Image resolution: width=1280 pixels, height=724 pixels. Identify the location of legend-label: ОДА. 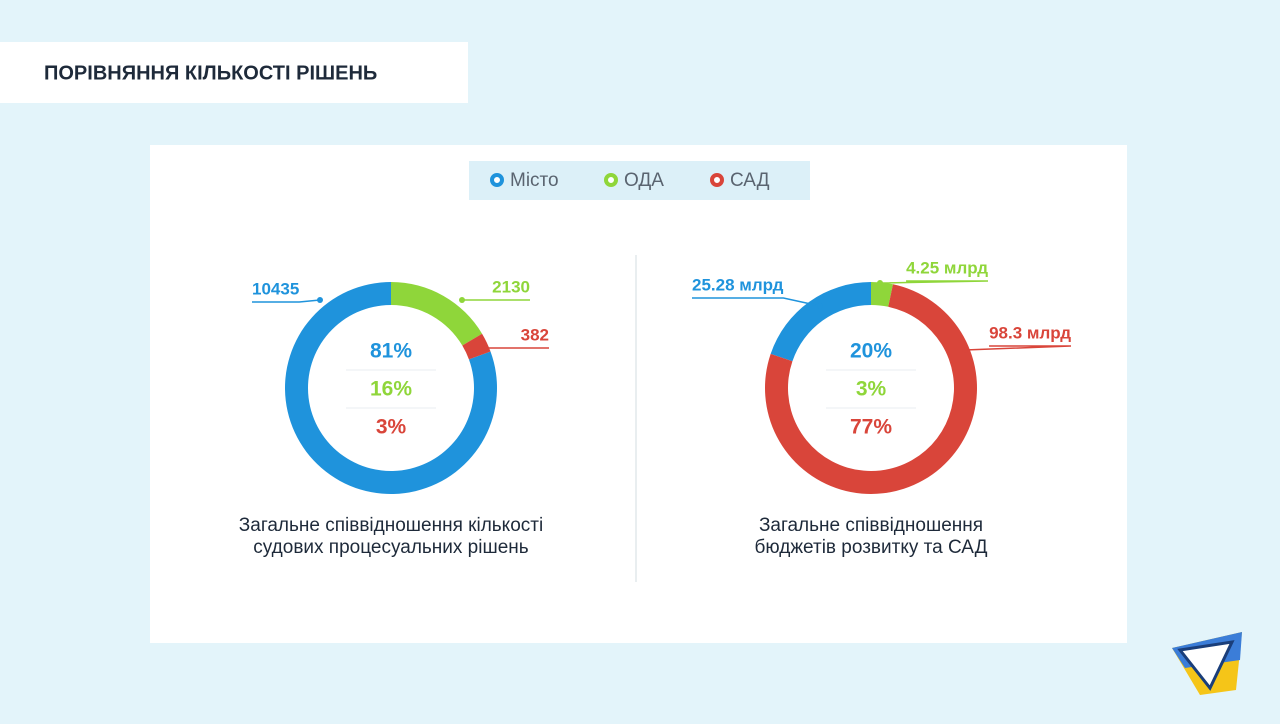
(644, 180).